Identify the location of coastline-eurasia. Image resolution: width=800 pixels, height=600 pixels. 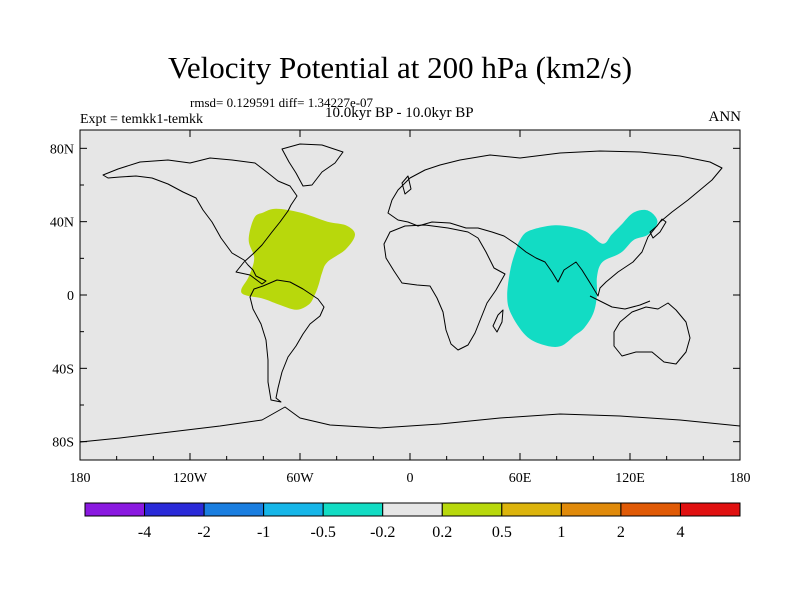
(555, 223).